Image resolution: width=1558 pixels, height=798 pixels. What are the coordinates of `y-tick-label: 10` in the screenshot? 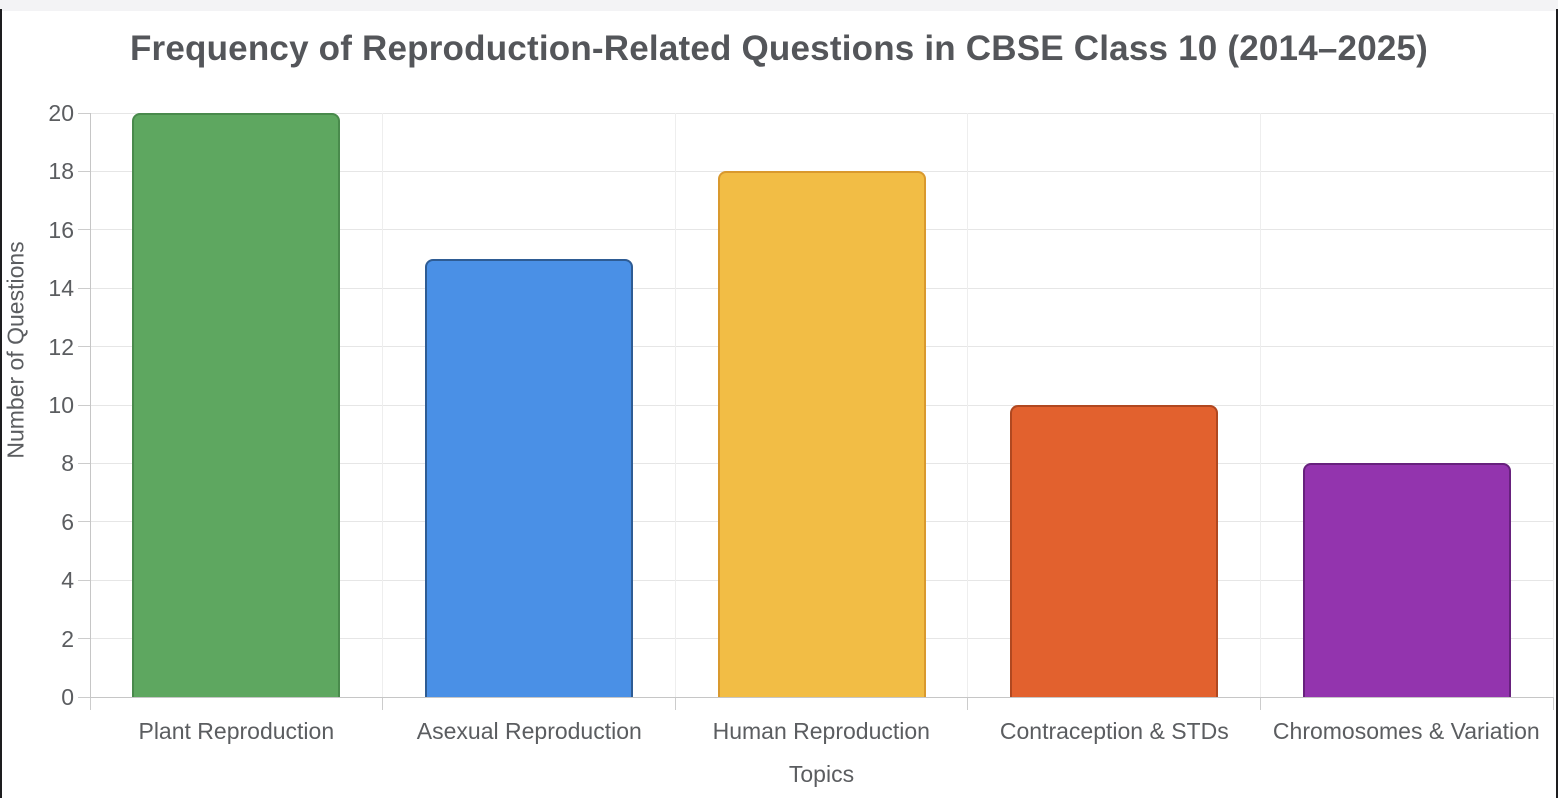 It's located at (61, 405).